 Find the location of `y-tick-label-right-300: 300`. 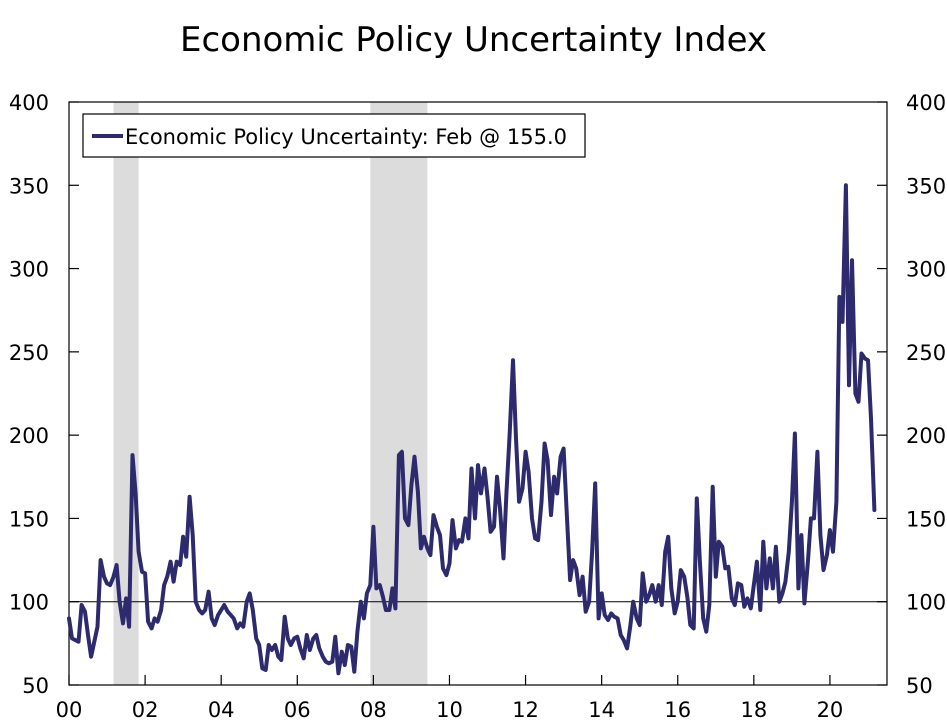

y-tick-label-right-300: 300 is located at coordinates (926, 270).